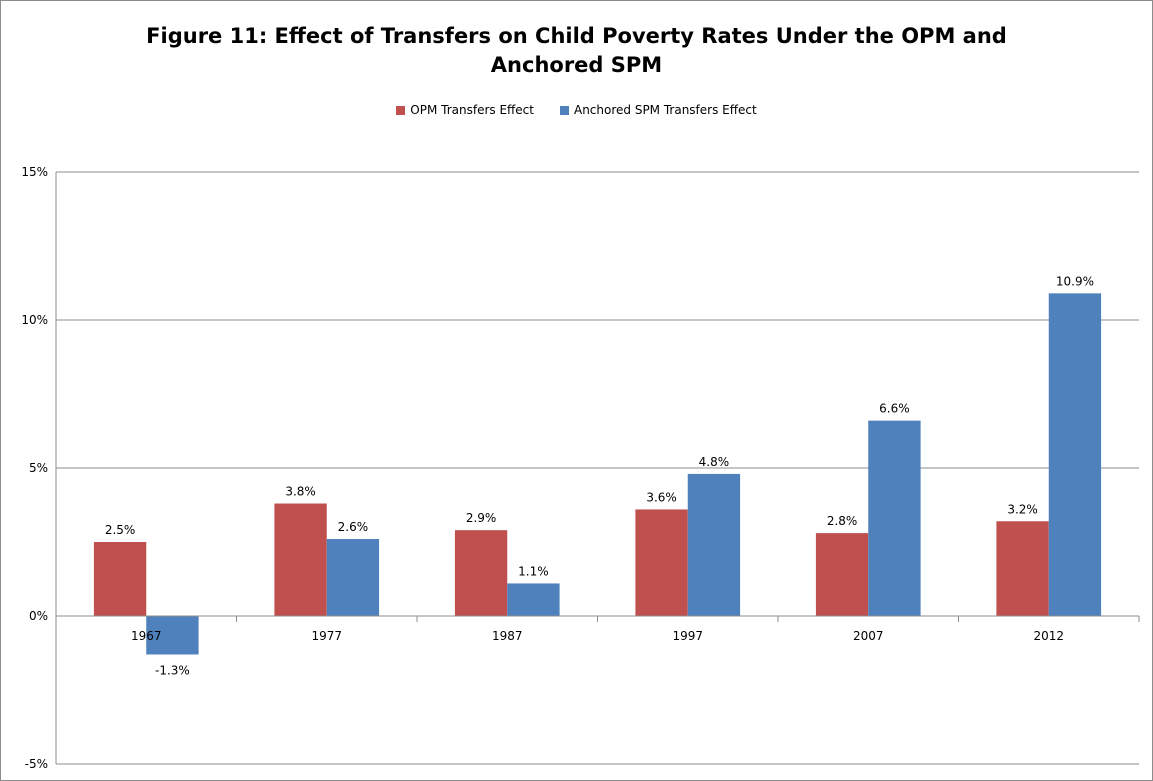 The width and height of the screenshot is (1153, 781). I want to click on legend-item-spm: Anchored SPM Transfers Effect, so click(658, 110).